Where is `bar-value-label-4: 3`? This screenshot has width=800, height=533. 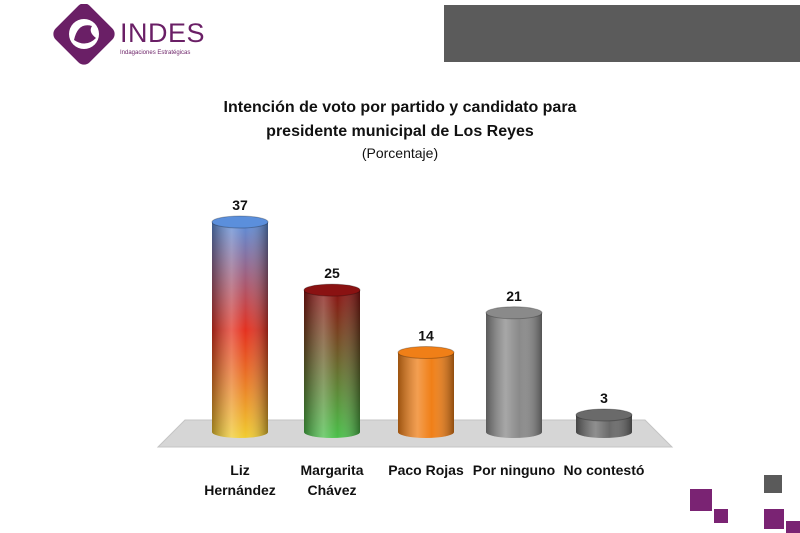
bar-value-label-4: 3 is located at coordinates (604, 398).